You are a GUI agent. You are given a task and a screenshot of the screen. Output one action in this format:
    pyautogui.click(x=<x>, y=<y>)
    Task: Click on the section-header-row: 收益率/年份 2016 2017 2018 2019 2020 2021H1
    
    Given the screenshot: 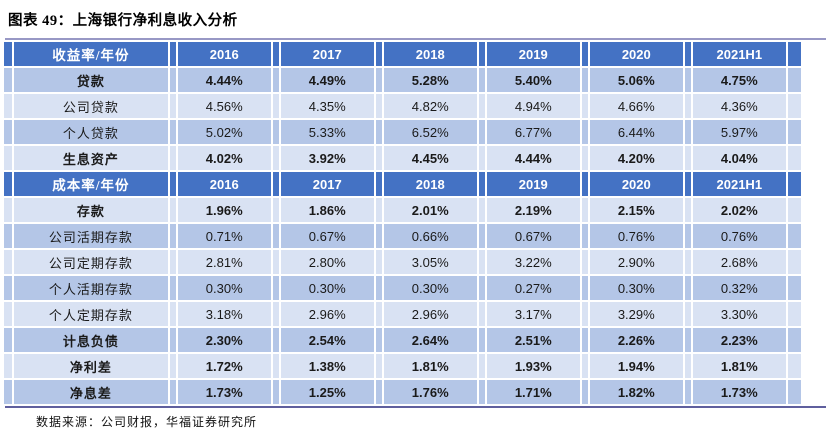 What is the action you would take?
    pyautogui.click(x=402, y=54)
    